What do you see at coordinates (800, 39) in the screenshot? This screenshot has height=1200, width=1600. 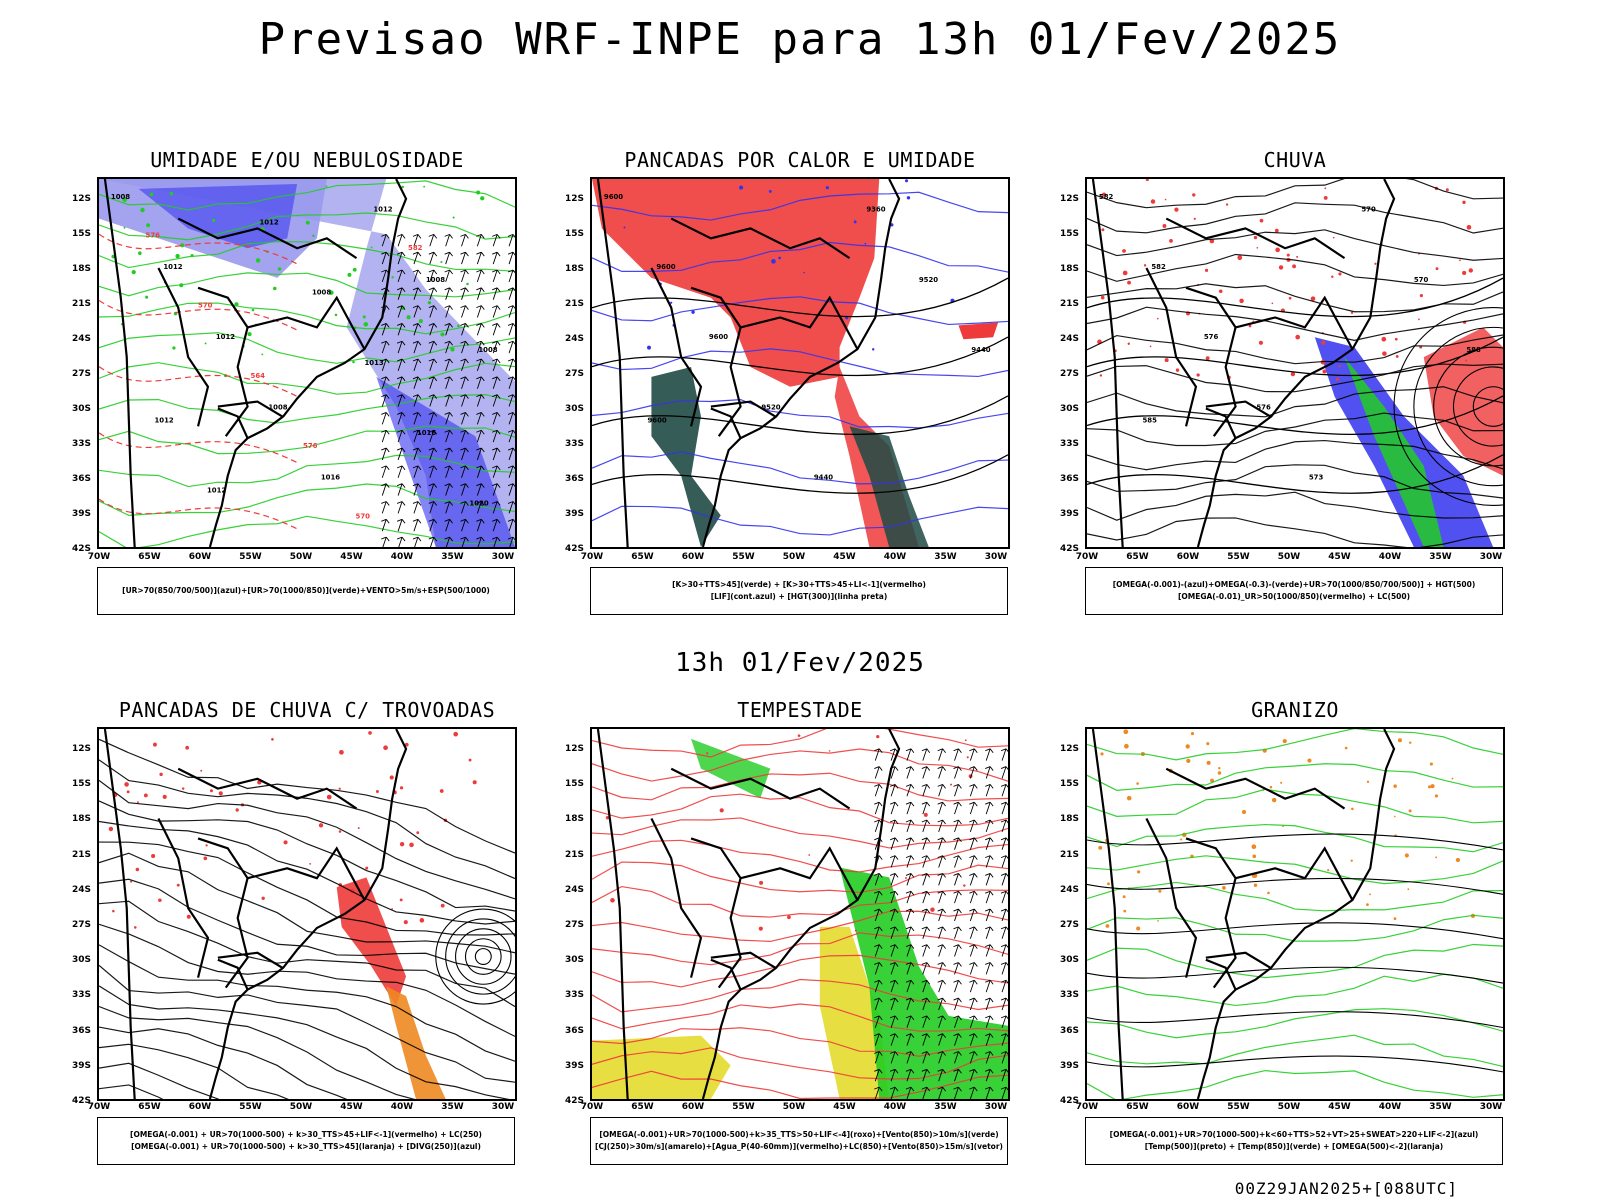 I see `main-title: Previsao WRF-INPE para 13h 01/Fev/2025` at bounding box center [800, 39].